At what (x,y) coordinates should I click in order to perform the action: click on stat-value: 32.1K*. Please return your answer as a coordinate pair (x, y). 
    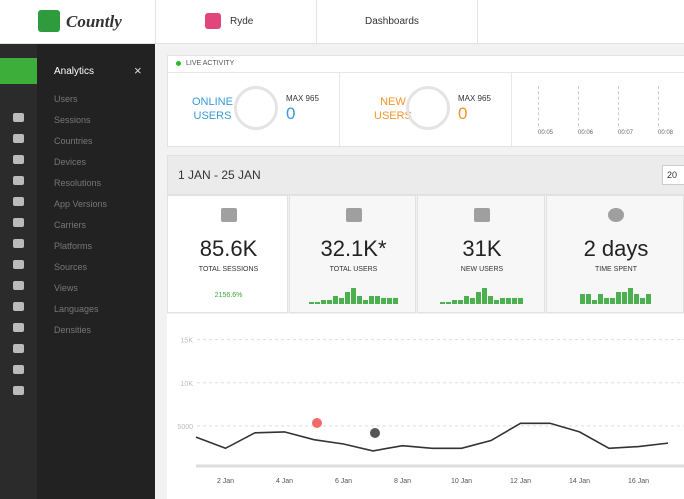
    Looking at the image, I should click on (353, 248).